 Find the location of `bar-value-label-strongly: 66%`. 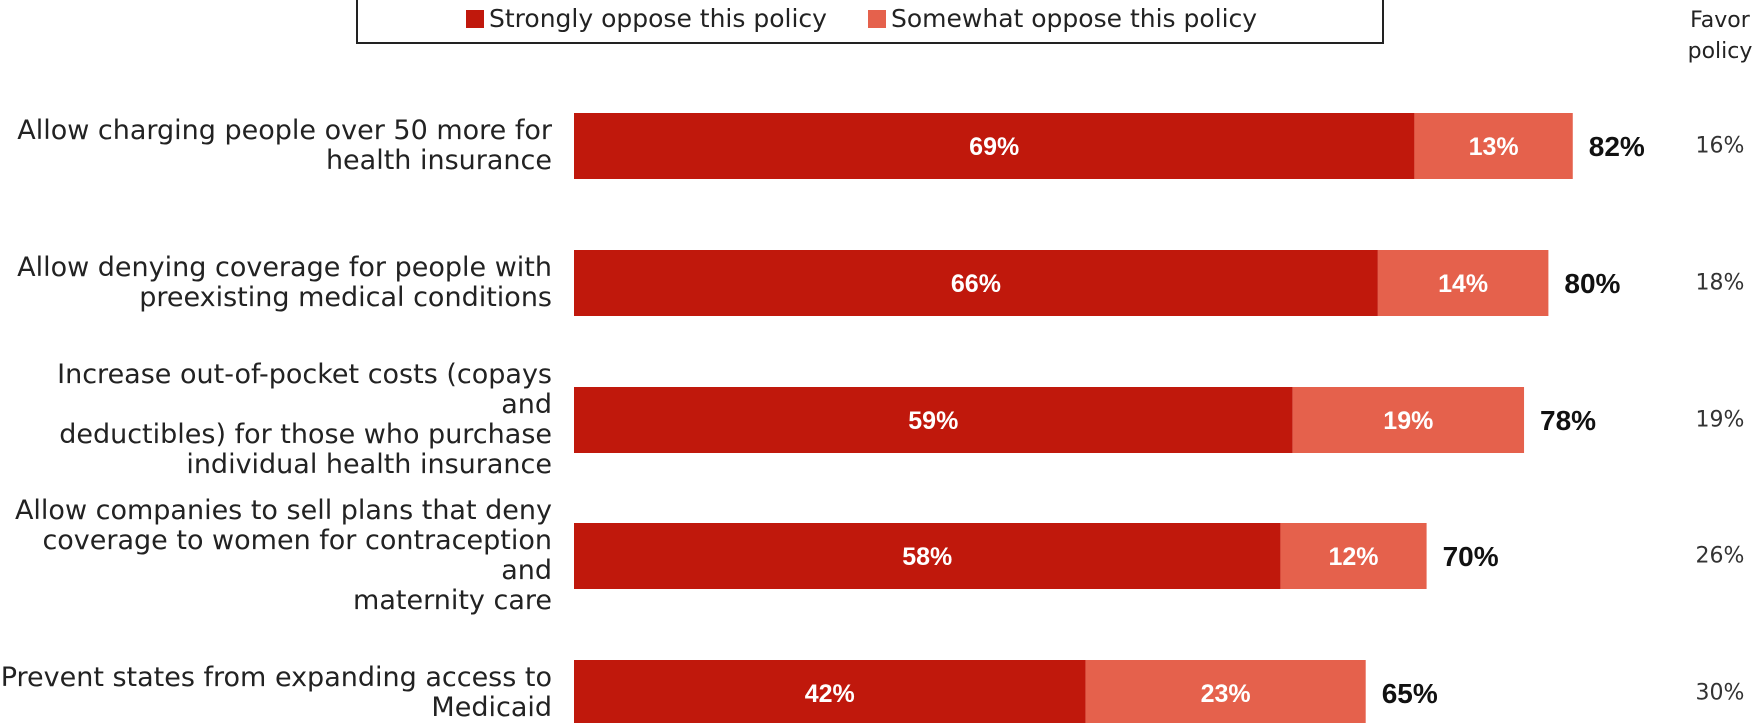

bar-value-label-strongly: 66% is located at coordinates (976, 284).